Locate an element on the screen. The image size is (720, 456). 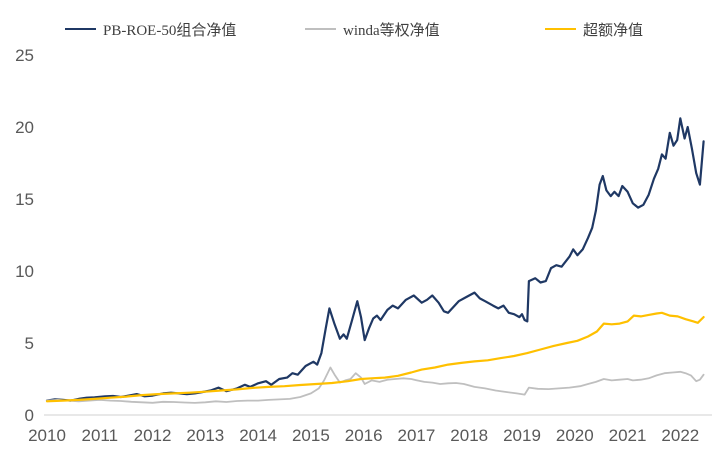
y-tick-label: 0 is located at coordinates (29, 415).